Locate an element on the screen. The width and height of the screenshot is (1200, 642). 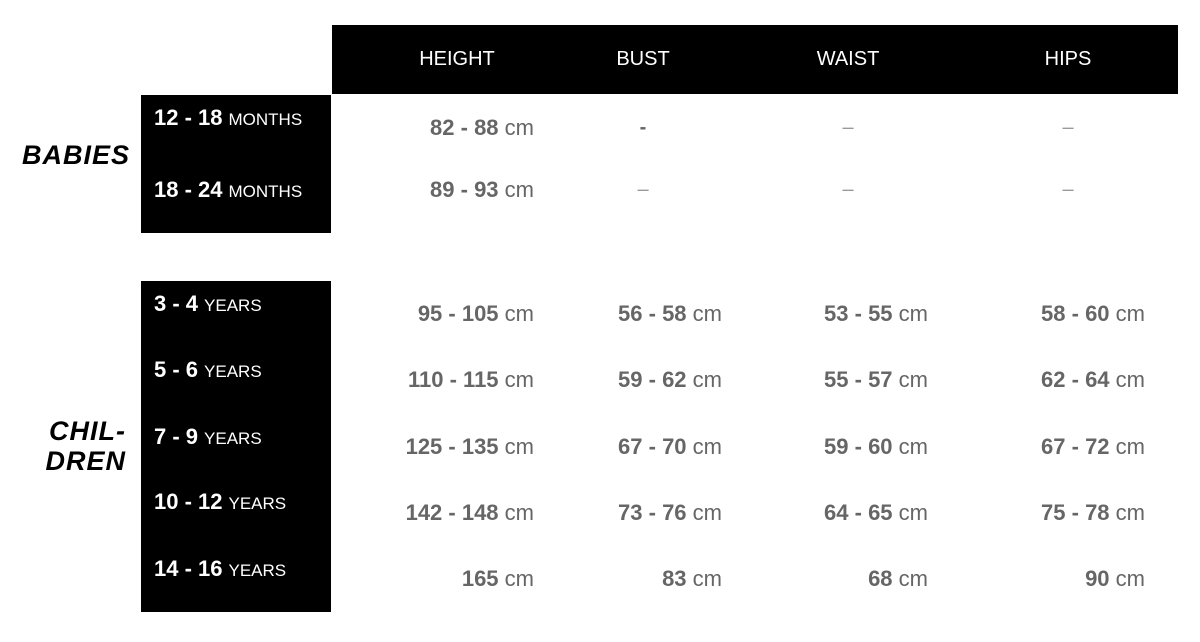
children-age-box is located at coordinates (236, 446).